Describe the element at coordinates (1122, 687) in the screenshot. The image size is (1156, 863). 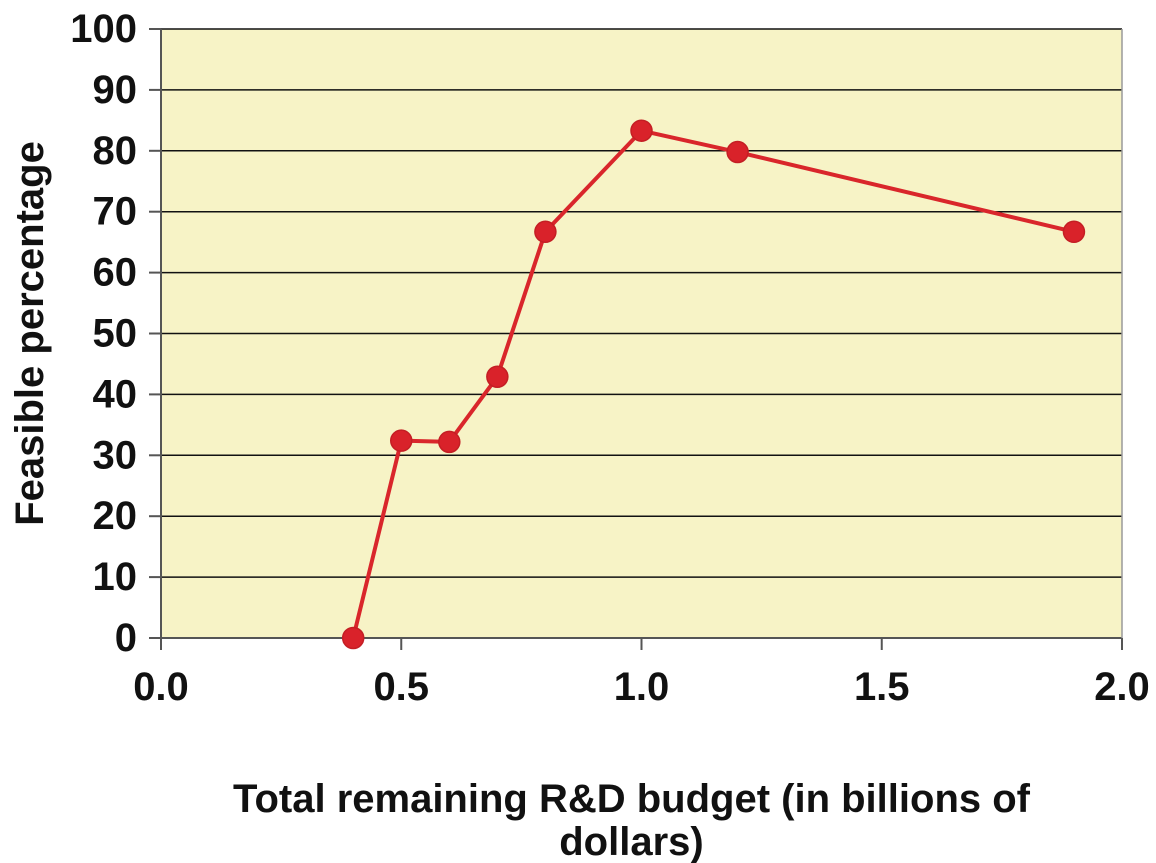
I see `x-tick-label-2.0: 2.0` at that location.